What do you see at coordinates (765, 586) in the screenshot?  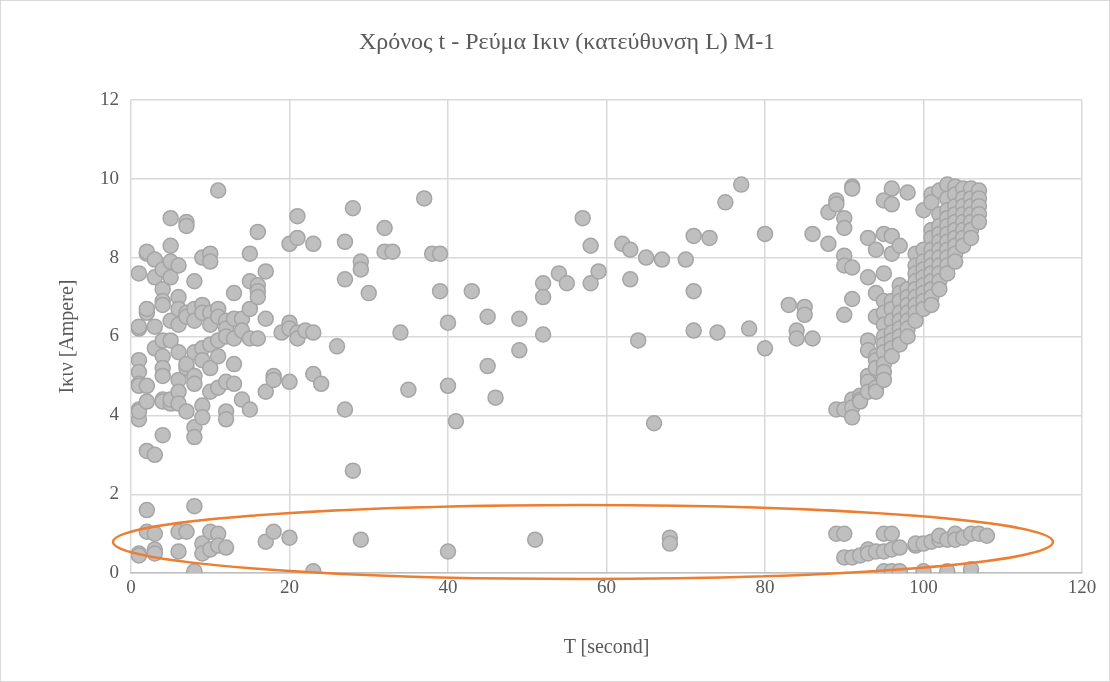 I see `x-tick-label: 80` at bounding box center [765, 586].